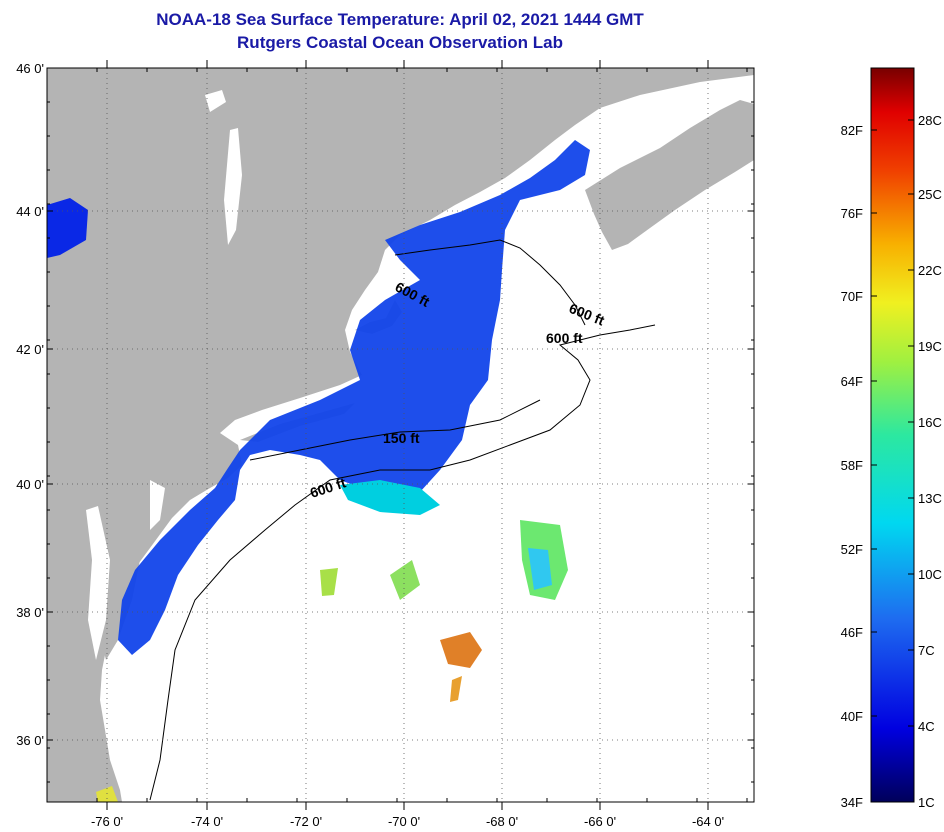 Image resolution: width=944 pixels, height=832 pixels. I want to click on colorbar-gradient, so click(892, 435).